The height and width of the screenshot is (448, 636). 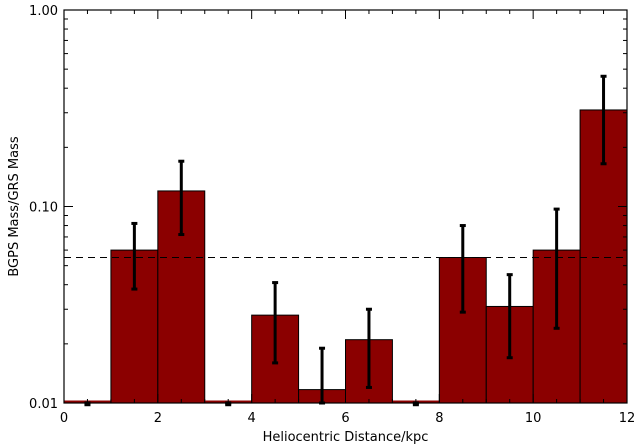 I want to click on y-tick-label: 1.00, so click(x=43, y=11).